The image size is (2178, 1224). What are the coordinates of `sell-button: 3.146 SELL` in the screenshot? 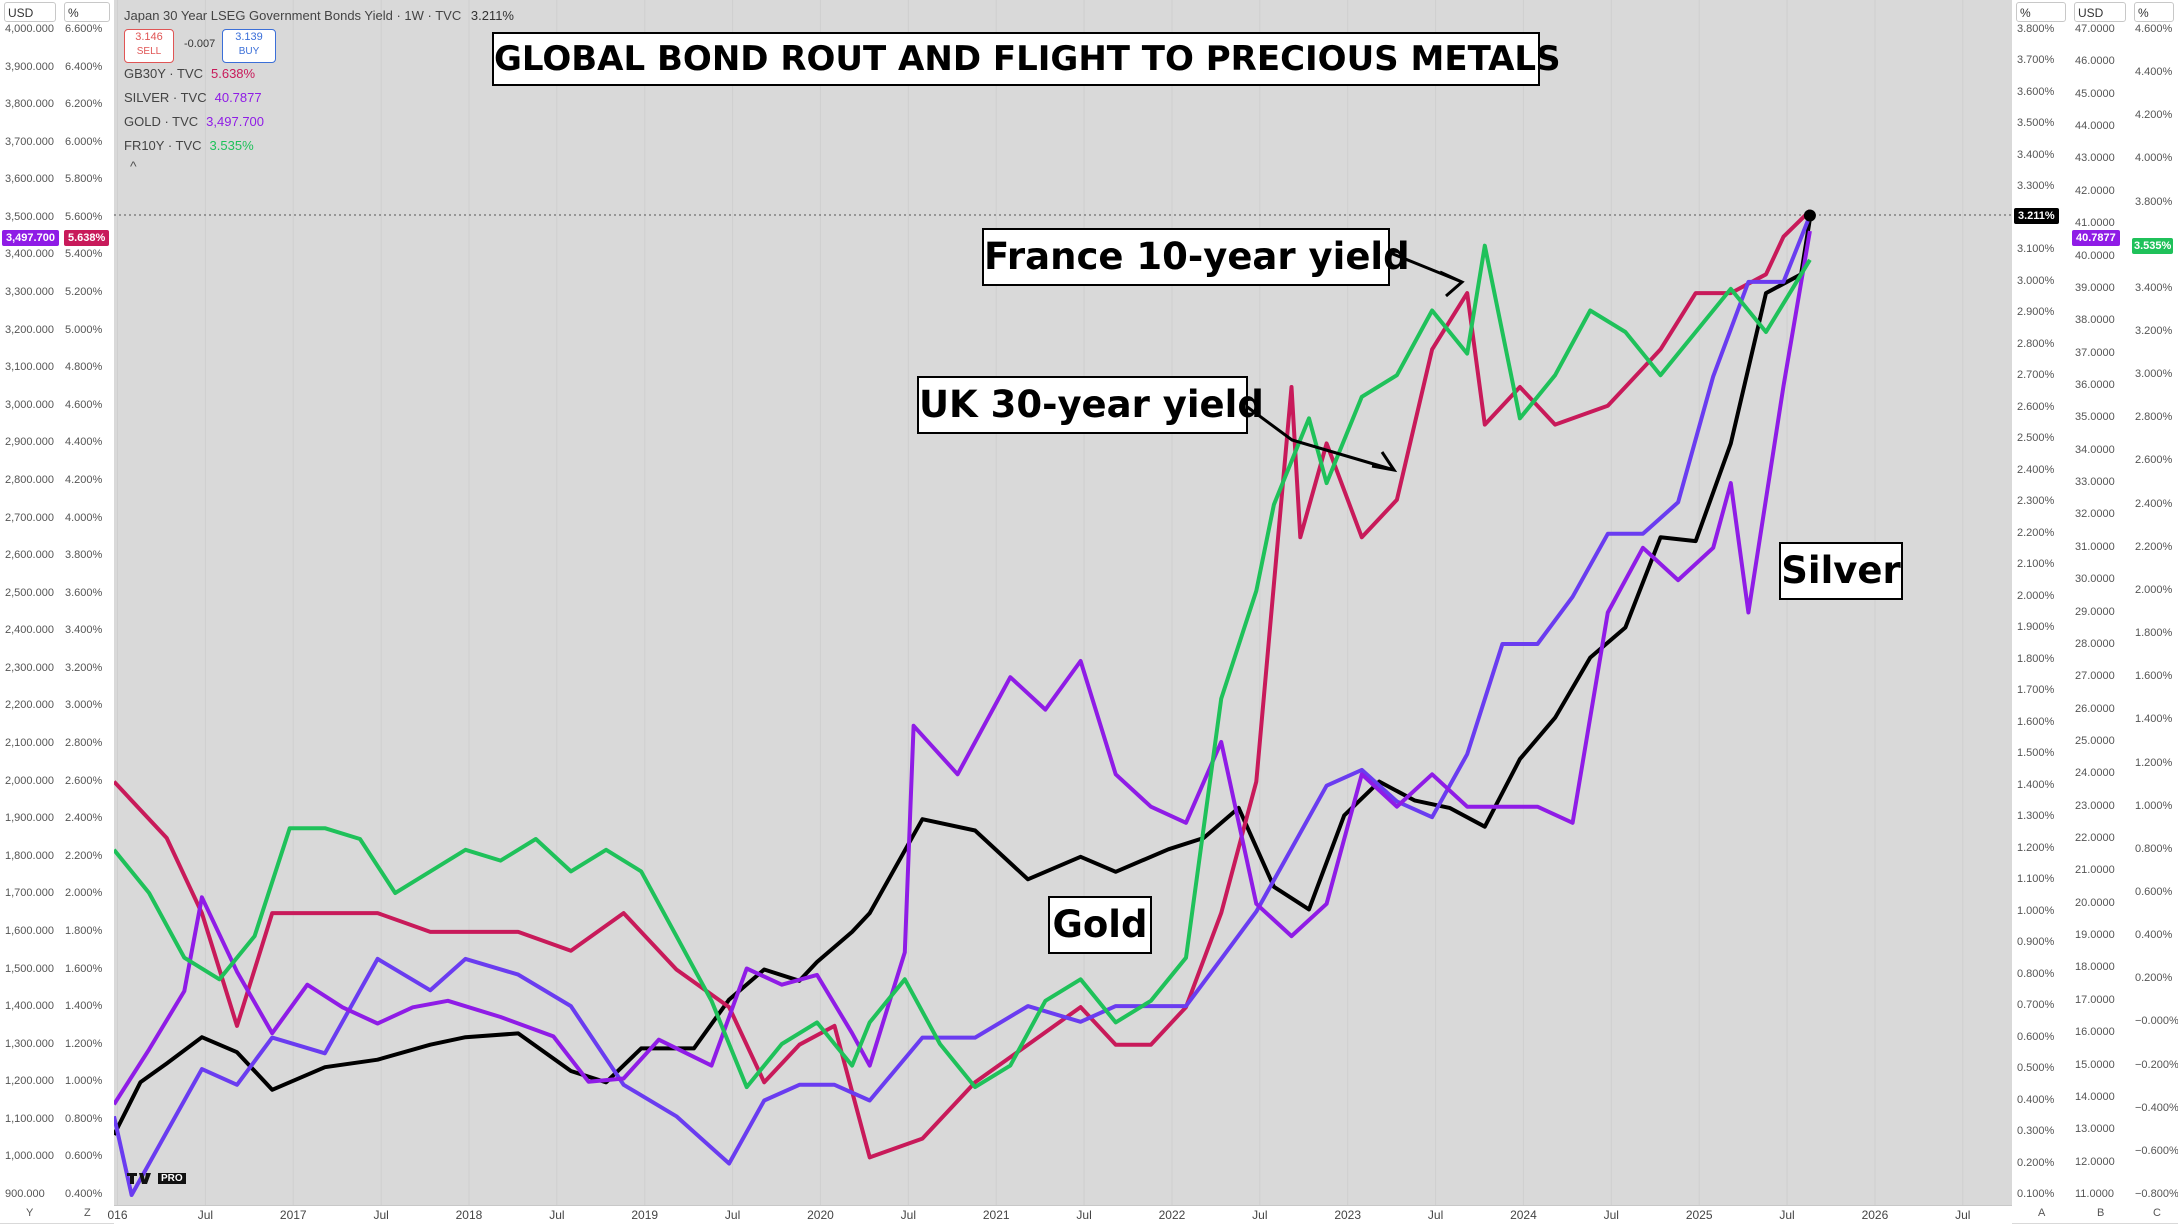 It's located at (149, 46).